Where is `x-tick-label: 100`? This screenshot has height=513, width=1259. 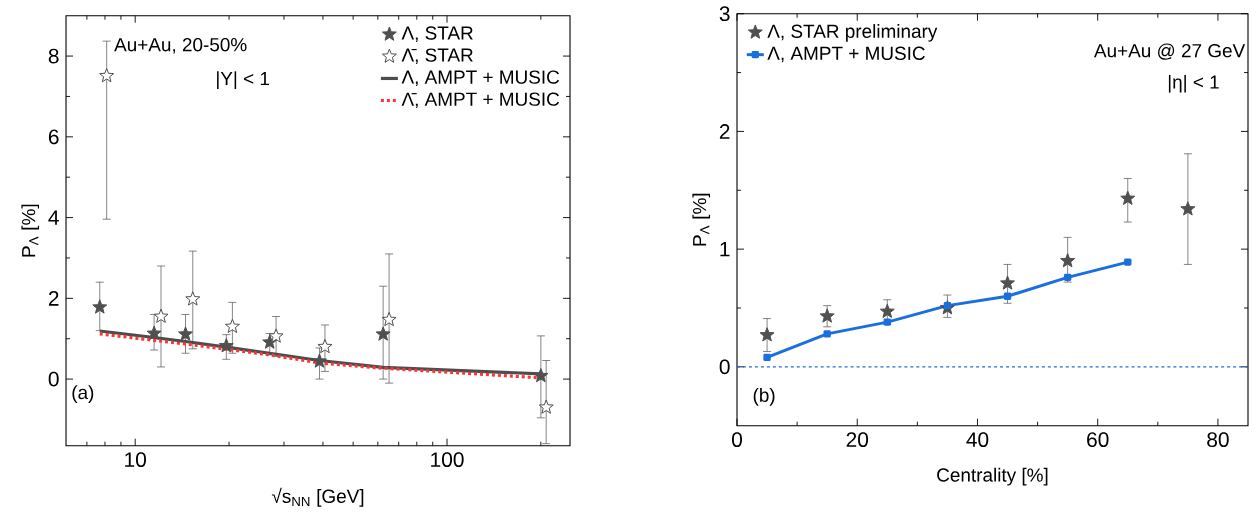
x-tick-label: 100 is located at coordinates (447, 459).